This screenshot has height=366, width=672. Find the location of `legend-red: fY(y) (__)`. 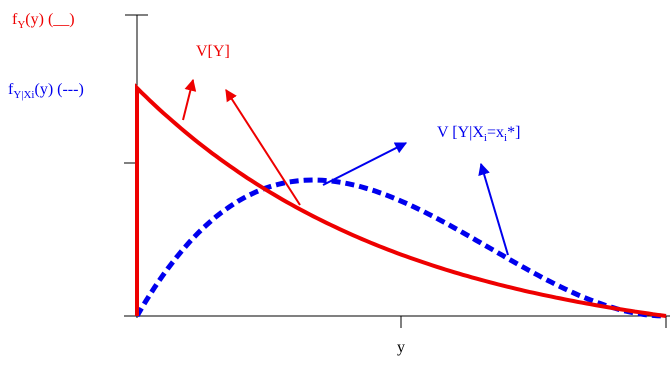

legend-red: fY(y) (__) is located at coordinates (43, 21).